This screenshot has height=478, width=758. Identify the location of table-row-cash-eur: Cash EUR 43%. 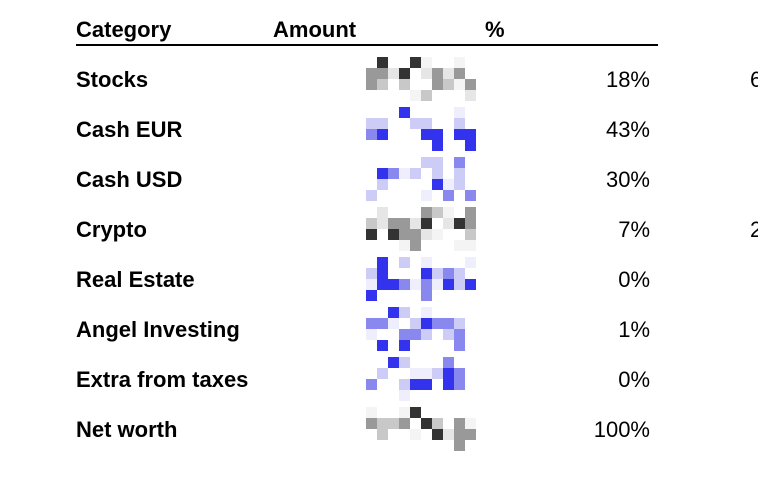
(417, 130).